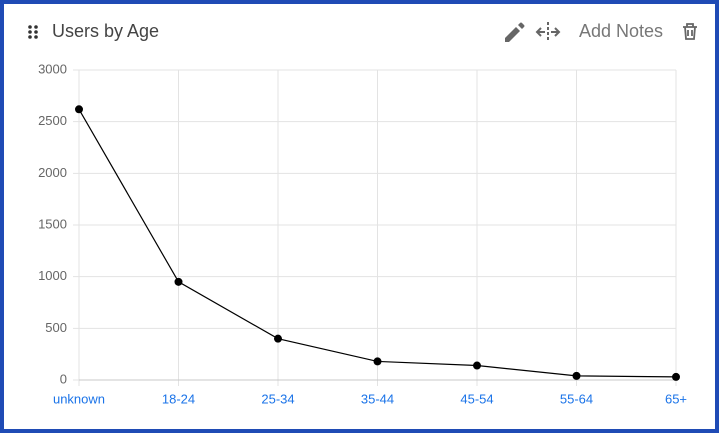 This screenshot has width=719, height=433. I want to click on drag-handle, so click(33, 32).